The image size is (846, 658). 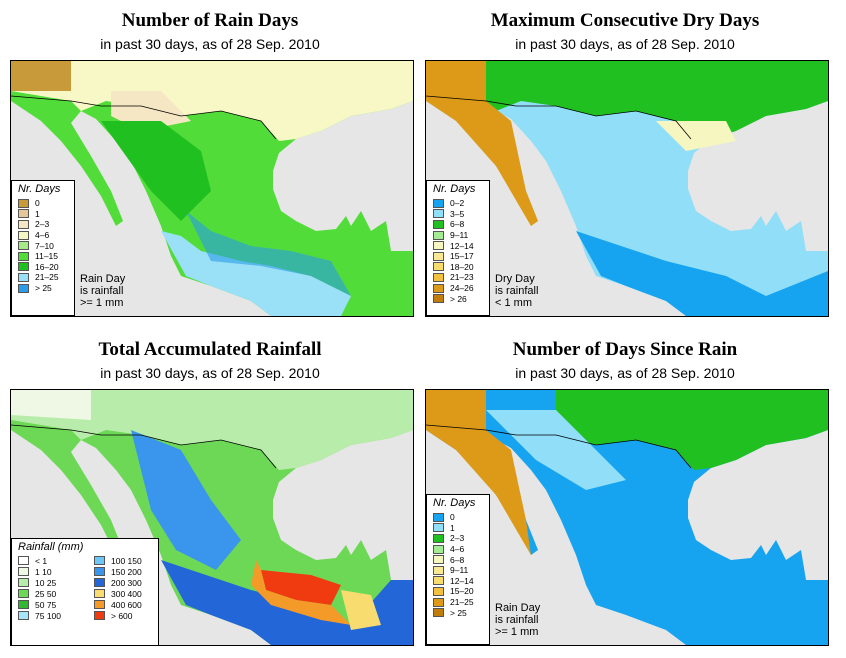 I want to click on light-blue-band, so click(x=556, y=450).